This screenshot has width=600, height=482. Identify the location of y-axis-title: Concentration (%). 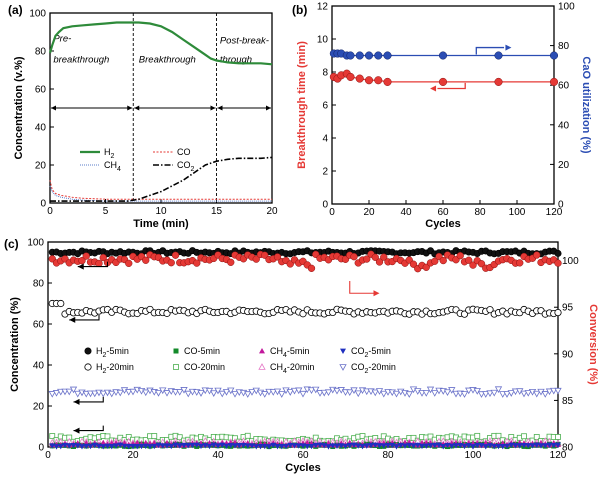
(15, 344).